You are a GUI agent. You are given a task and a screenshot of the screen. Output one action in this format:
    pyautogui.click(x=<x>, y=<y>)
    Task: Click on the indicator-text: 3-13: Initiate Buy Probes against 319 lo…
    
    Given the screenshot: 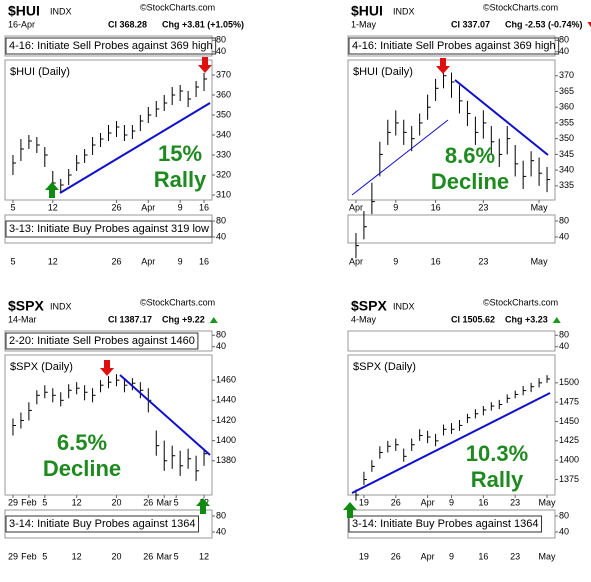 What is the action you would take?
    pyautogui.click(x=109, y=229)
    